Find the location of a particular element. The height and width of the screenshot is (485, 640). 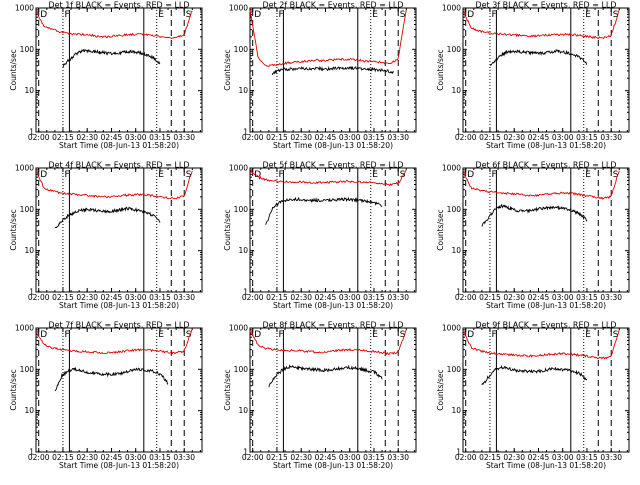

panel-title: Det 7f BLACK = Events, RED = LLD is located at coordinates (118, 325).